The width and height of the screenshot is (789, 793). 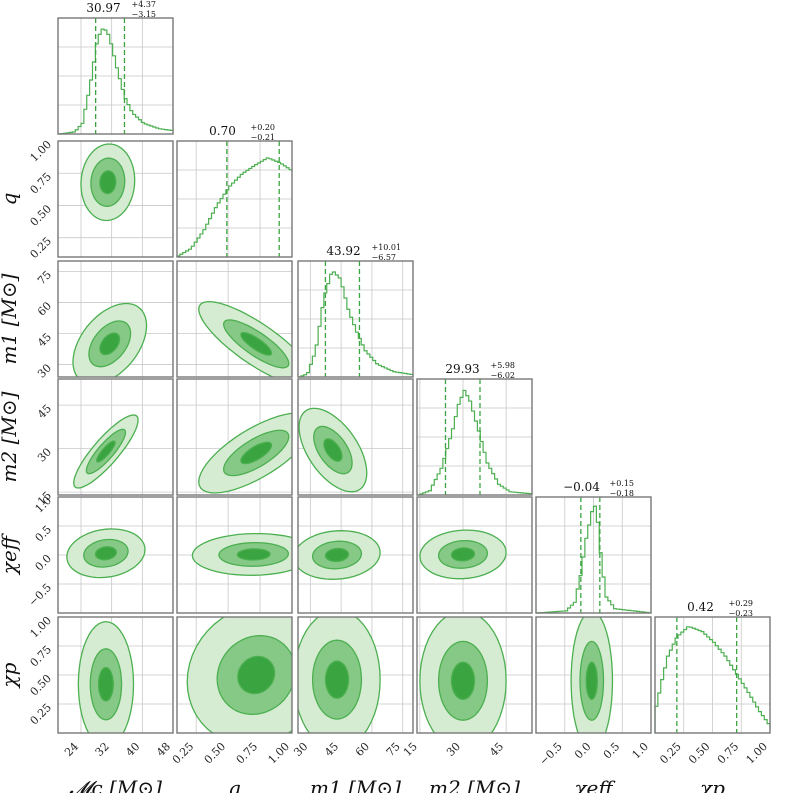 What do you see at coordinates (300, 749) in the screenshot?
I see `x-tick-label: 30` at bounding box center [300, 749].